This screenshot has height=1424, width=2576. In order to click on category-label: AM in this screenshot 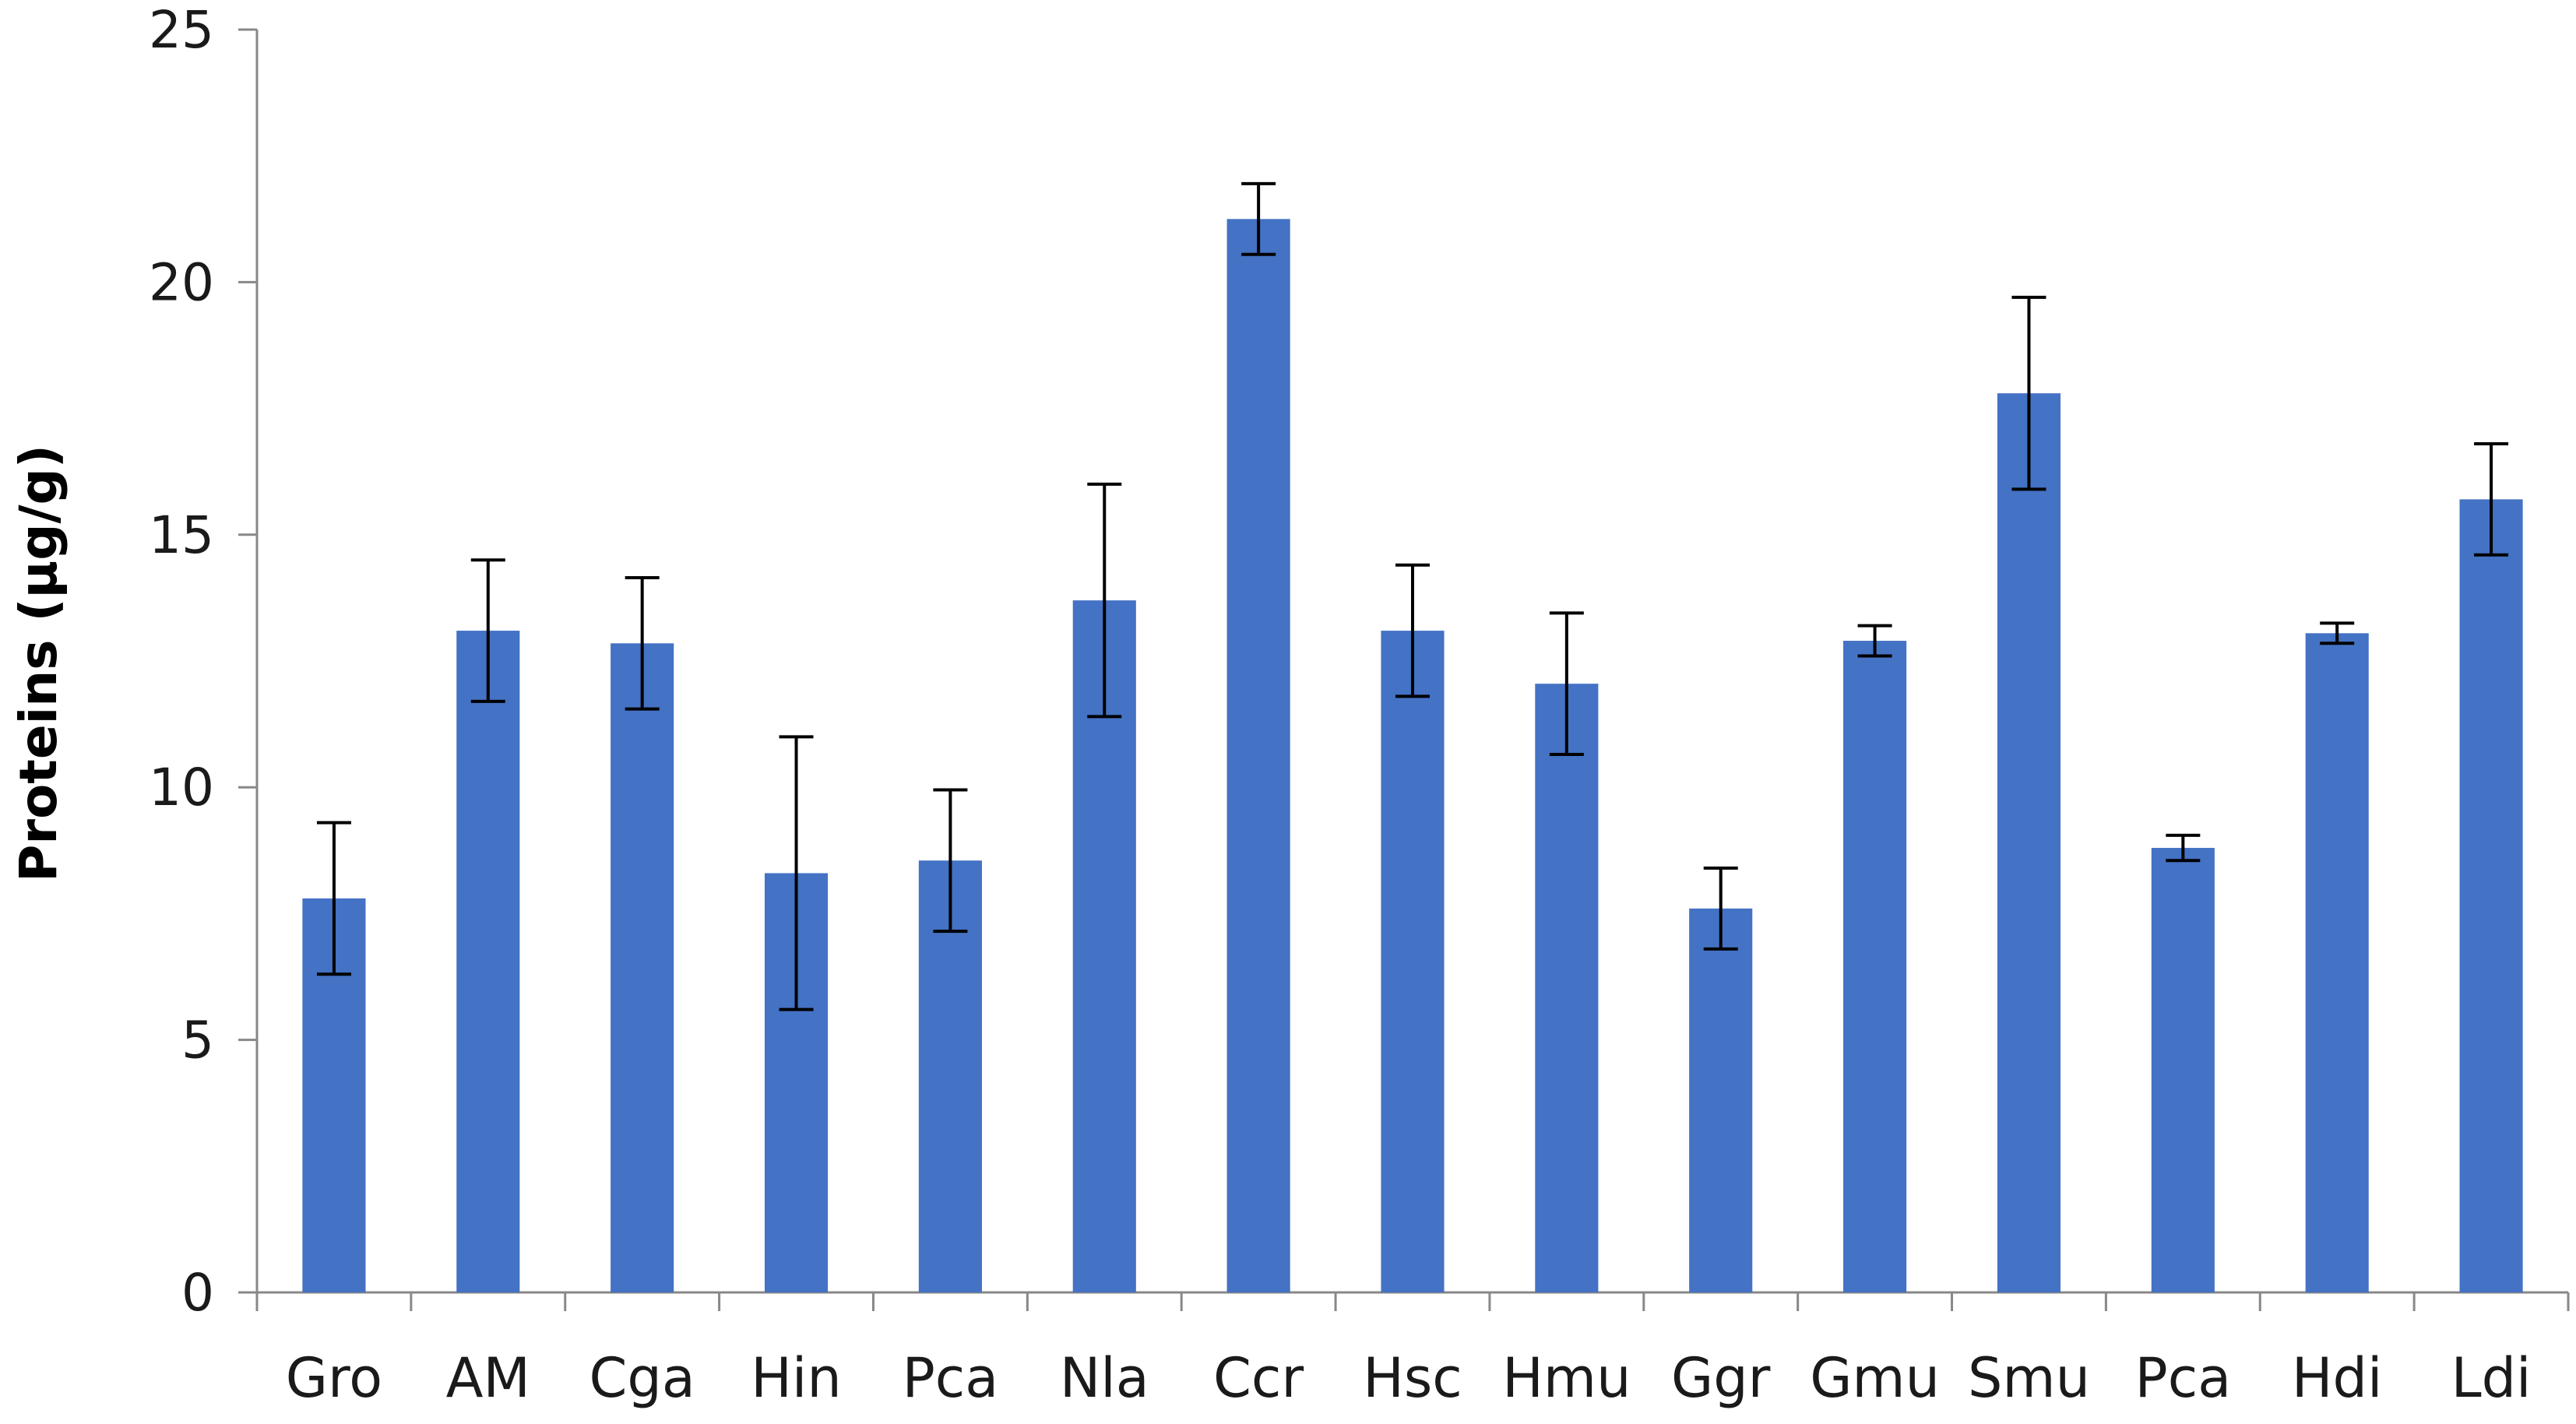, I will do `click(488, 1378)`.